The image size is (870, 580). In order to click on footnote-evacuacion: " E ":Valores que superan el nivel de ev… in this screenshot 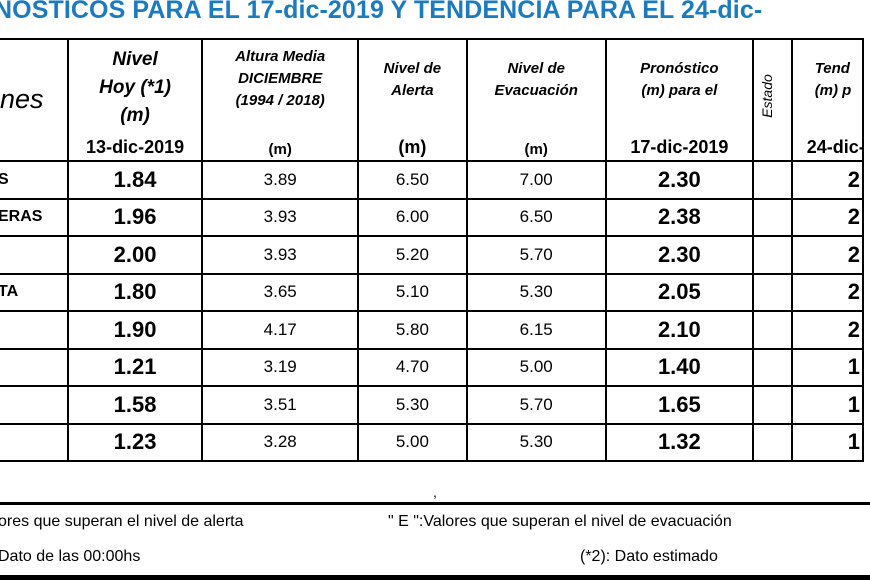, I will do `click(560, 521)`.